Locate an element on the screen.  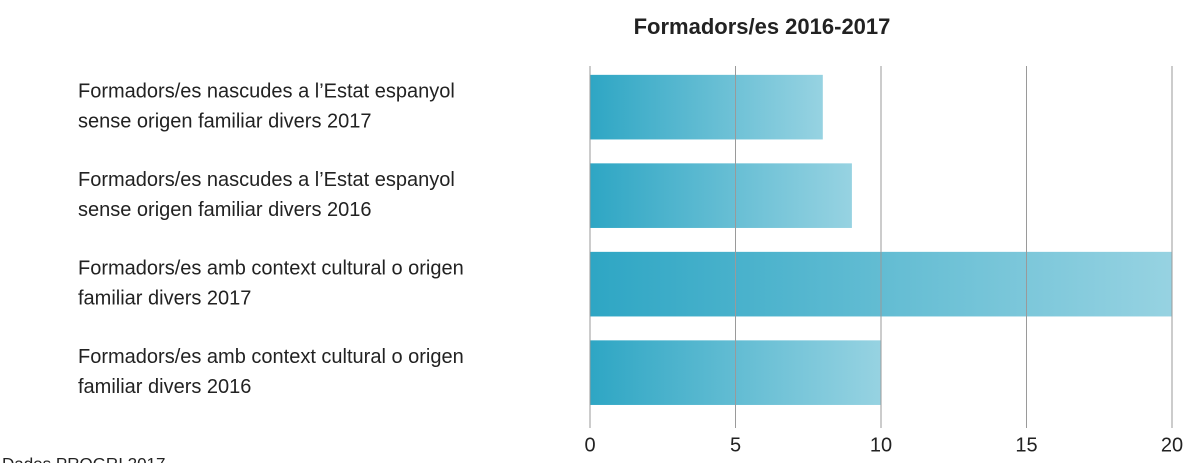
y-tick-label: sense origen familiar divers 2016 is located at coordinates (225, 210).